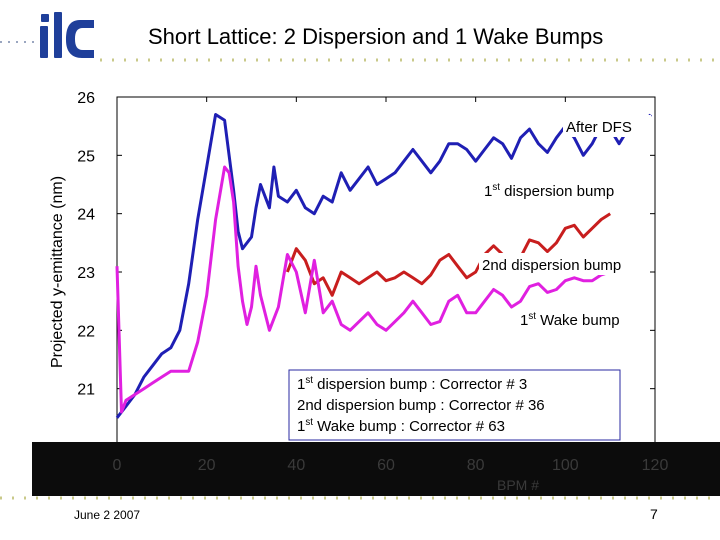  I want to click on x-tick-label: 100, so click(565, 465).